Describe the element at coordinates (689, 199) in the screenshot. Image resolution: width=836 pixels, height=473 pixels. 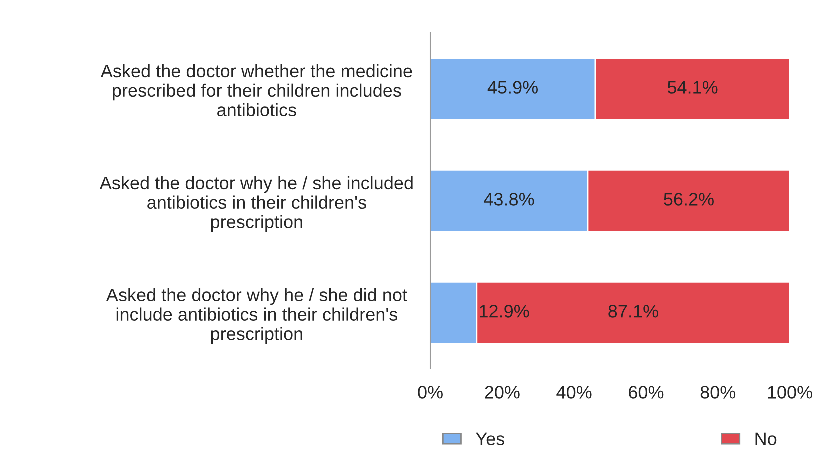
I see `data-label: 56.2%` at that location.